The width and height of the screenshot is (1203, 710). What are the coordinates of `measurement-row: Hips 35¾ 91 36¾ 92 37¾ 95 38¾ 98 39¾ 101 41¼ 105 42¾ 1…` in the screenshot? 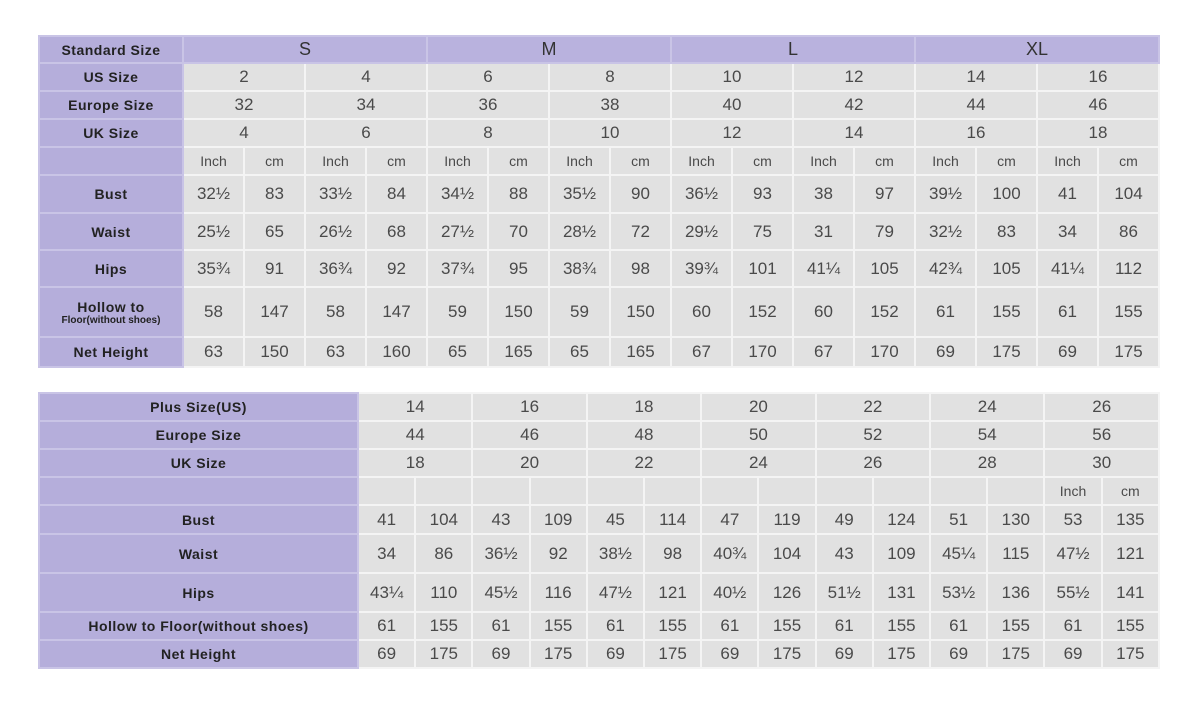 It's located at (599, 268).